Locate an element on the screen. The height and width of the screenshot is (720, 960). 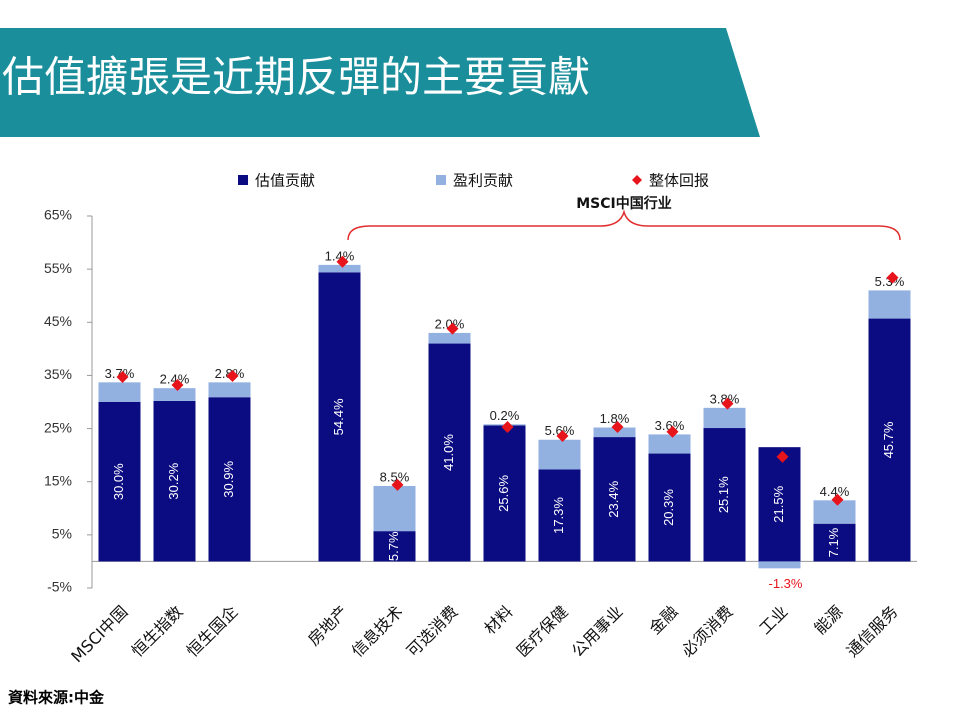
value-label: -1.3% is located at coordinates (786, 583).